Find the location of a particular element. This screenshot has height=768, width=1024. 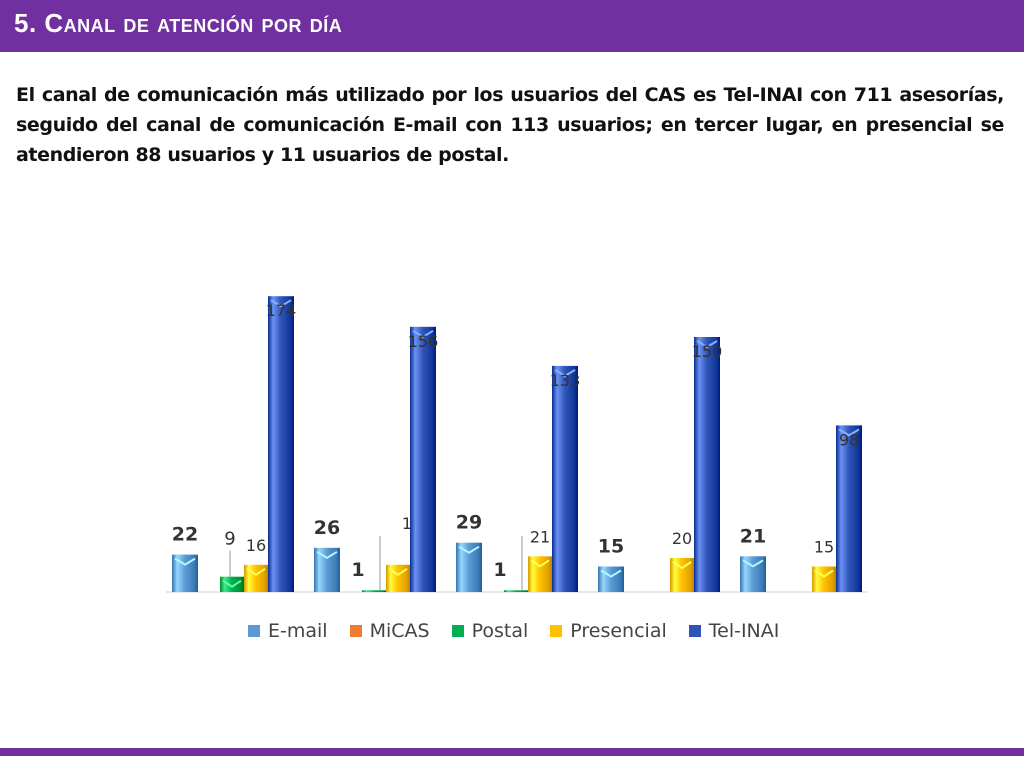

legend-swatch-email is located at coordinates (254, 631).